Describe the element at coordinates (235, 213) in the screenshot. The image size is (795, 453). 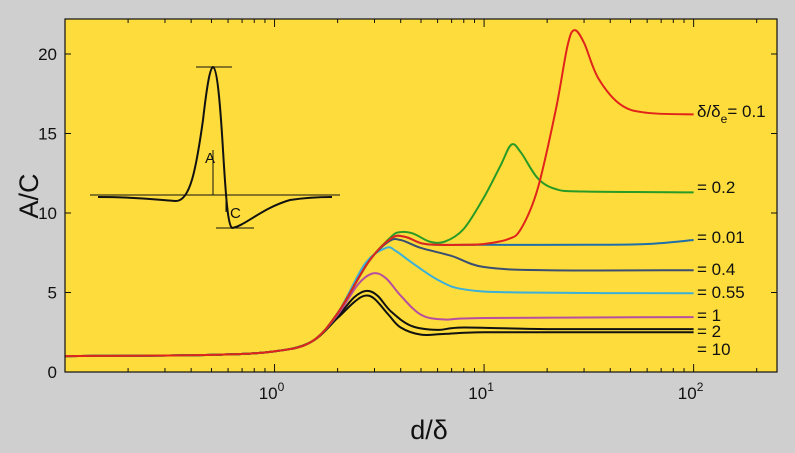
I see `inset-label-c: C` at that location.